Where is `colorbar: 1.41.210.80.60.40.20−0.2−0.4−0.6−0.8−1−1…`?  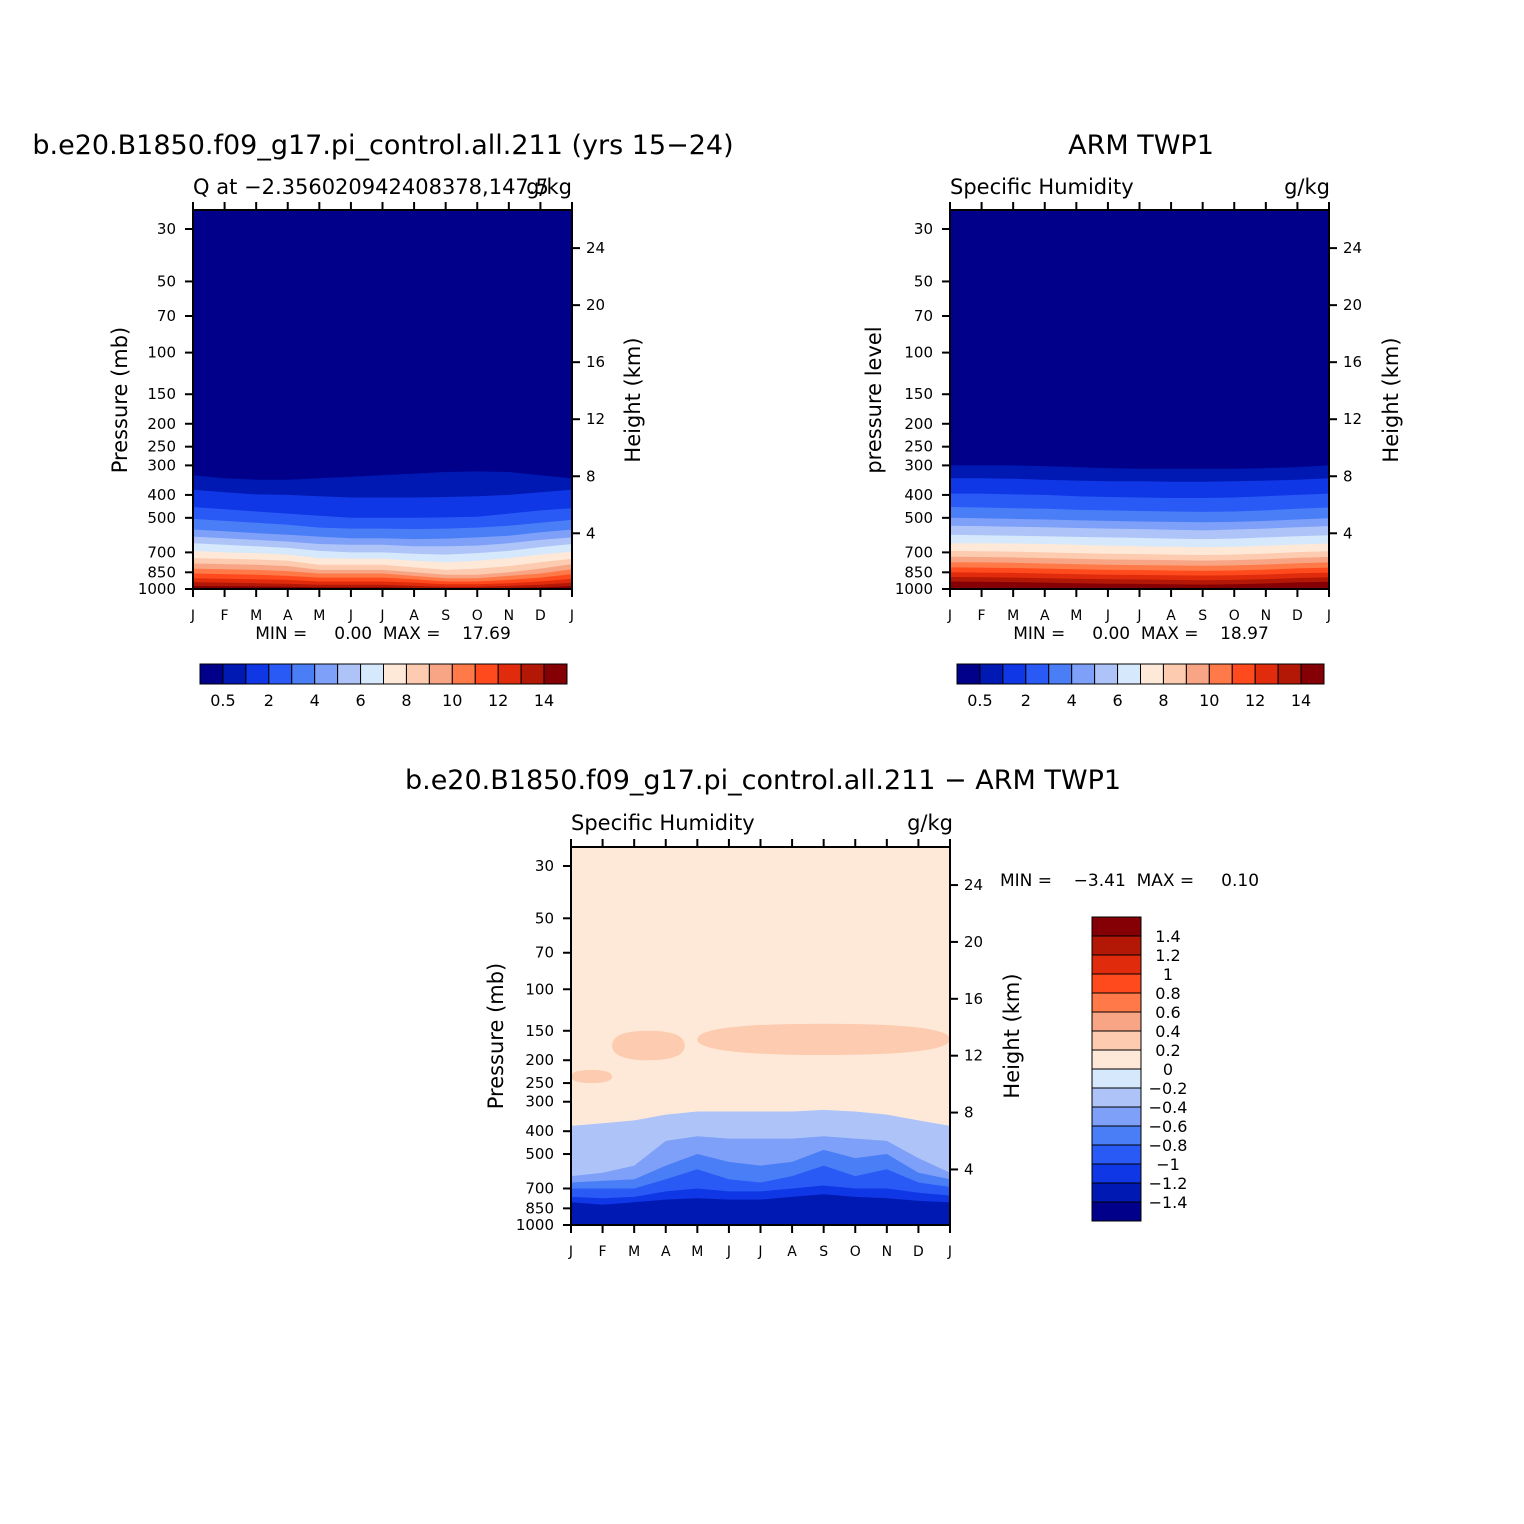 colorbar: 1.41.210.80.60.40.20−0.2−0.4−0.6−0.8−1−1… is located at coordinates (1139, 1069).